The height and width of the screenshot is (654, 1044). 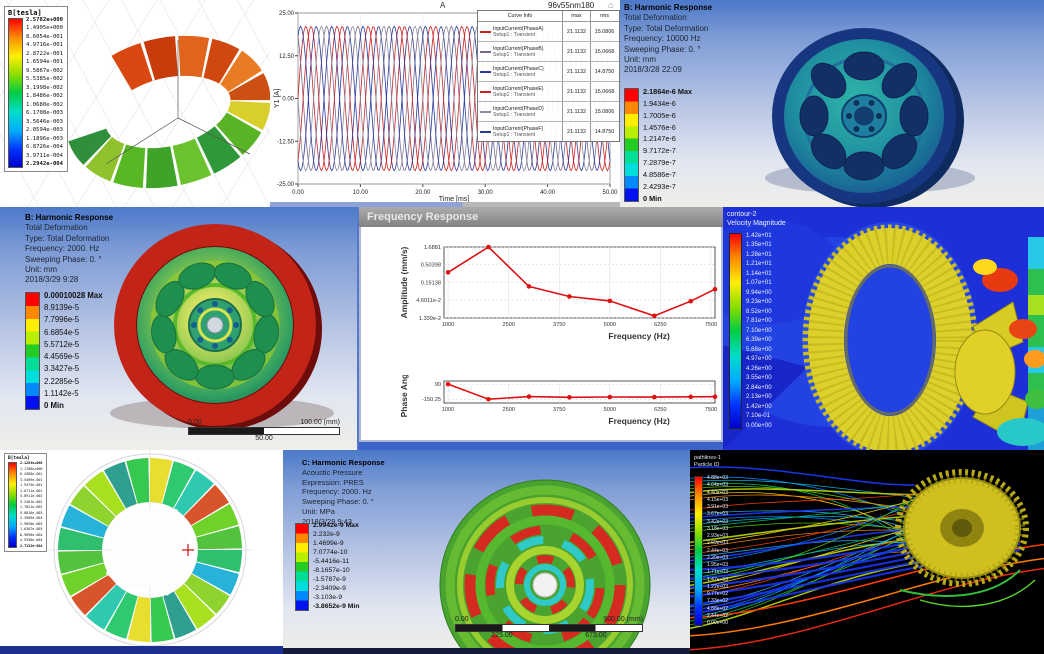 What do you see at coordinates (330, 553) in the screenshot?
I see `colorbar-label: 7.0774e-10` at bounding box center [330, 553].